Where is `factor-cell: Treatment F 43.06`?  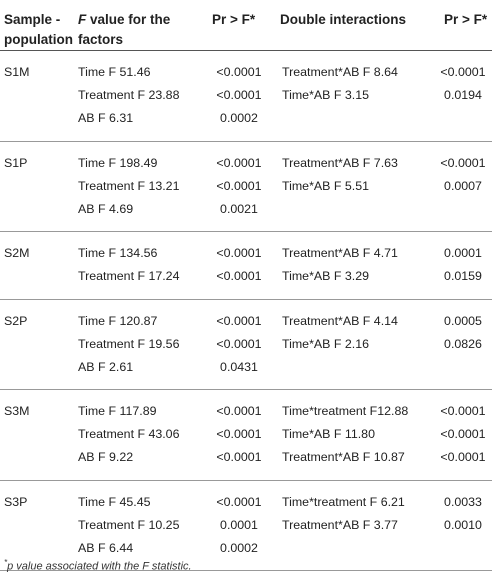 factor-cell: Treatment F 43.06 is located at coordinates (129, 434).